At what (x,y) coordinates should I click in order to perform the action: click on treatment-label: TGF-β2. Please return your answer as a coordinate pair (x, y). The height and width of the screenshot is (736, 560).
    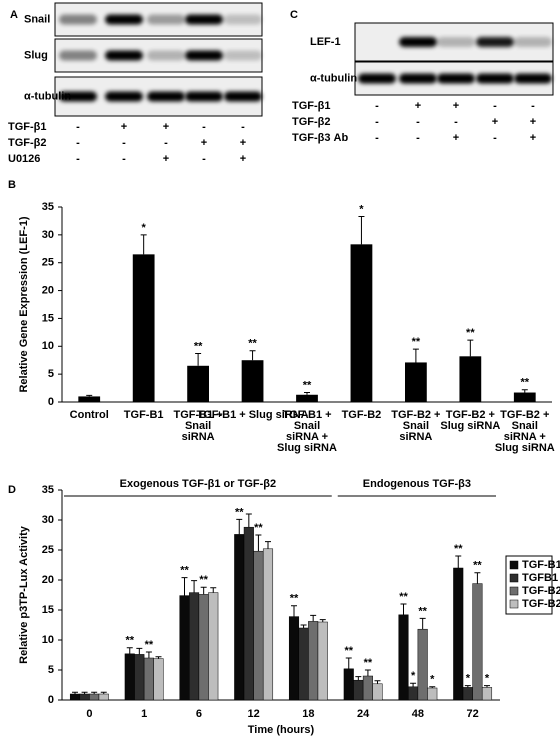
    Looking at the image, I should click on (311, 122).